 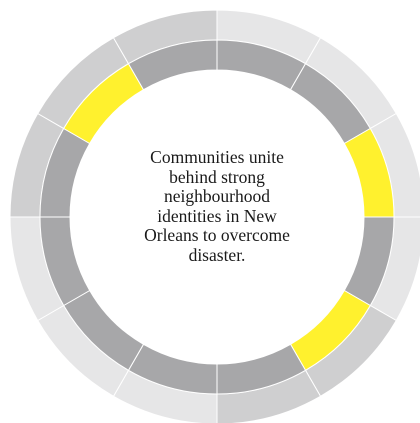 I want to click on caption-line-5: Orleans to overcome, so click(x=217, y=235).